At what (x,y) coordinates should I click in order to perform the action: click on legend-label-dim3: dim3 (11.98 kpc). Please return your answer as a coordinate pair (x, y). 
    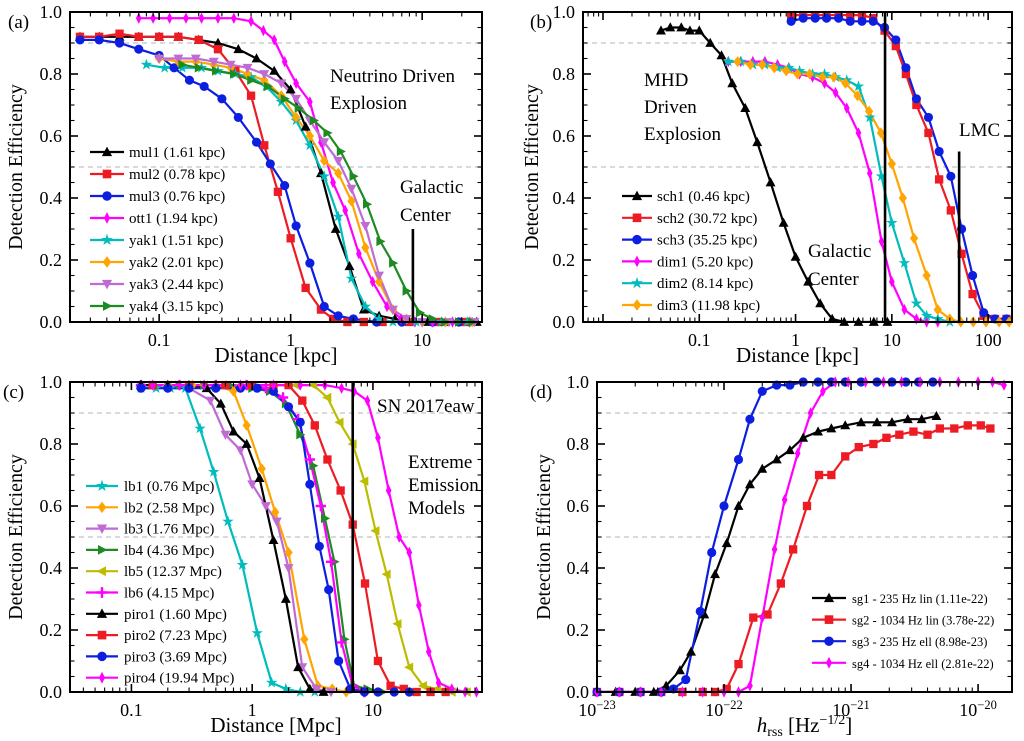
    Looking at the image, I should click on (708, 306).